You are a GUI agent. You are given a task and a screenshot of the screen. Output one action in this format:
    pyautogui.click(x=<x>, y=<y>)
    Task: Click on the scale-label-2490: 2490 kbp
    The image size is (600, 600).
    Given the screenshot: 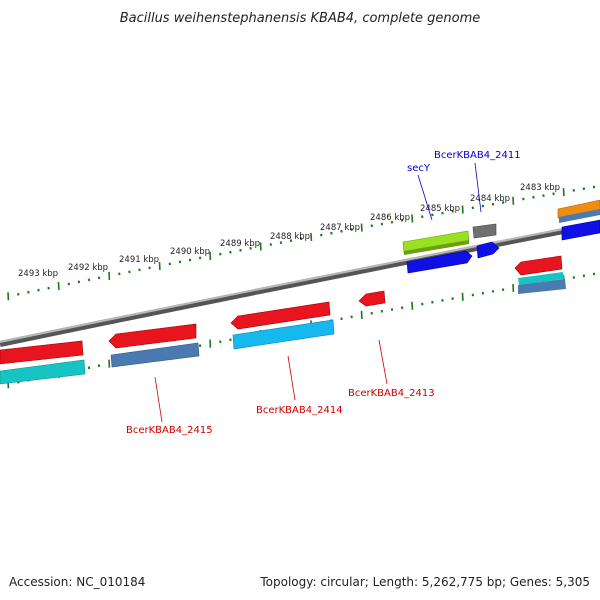 What is the action you would take?
    pyautogui.click(x=190, y=252)
    